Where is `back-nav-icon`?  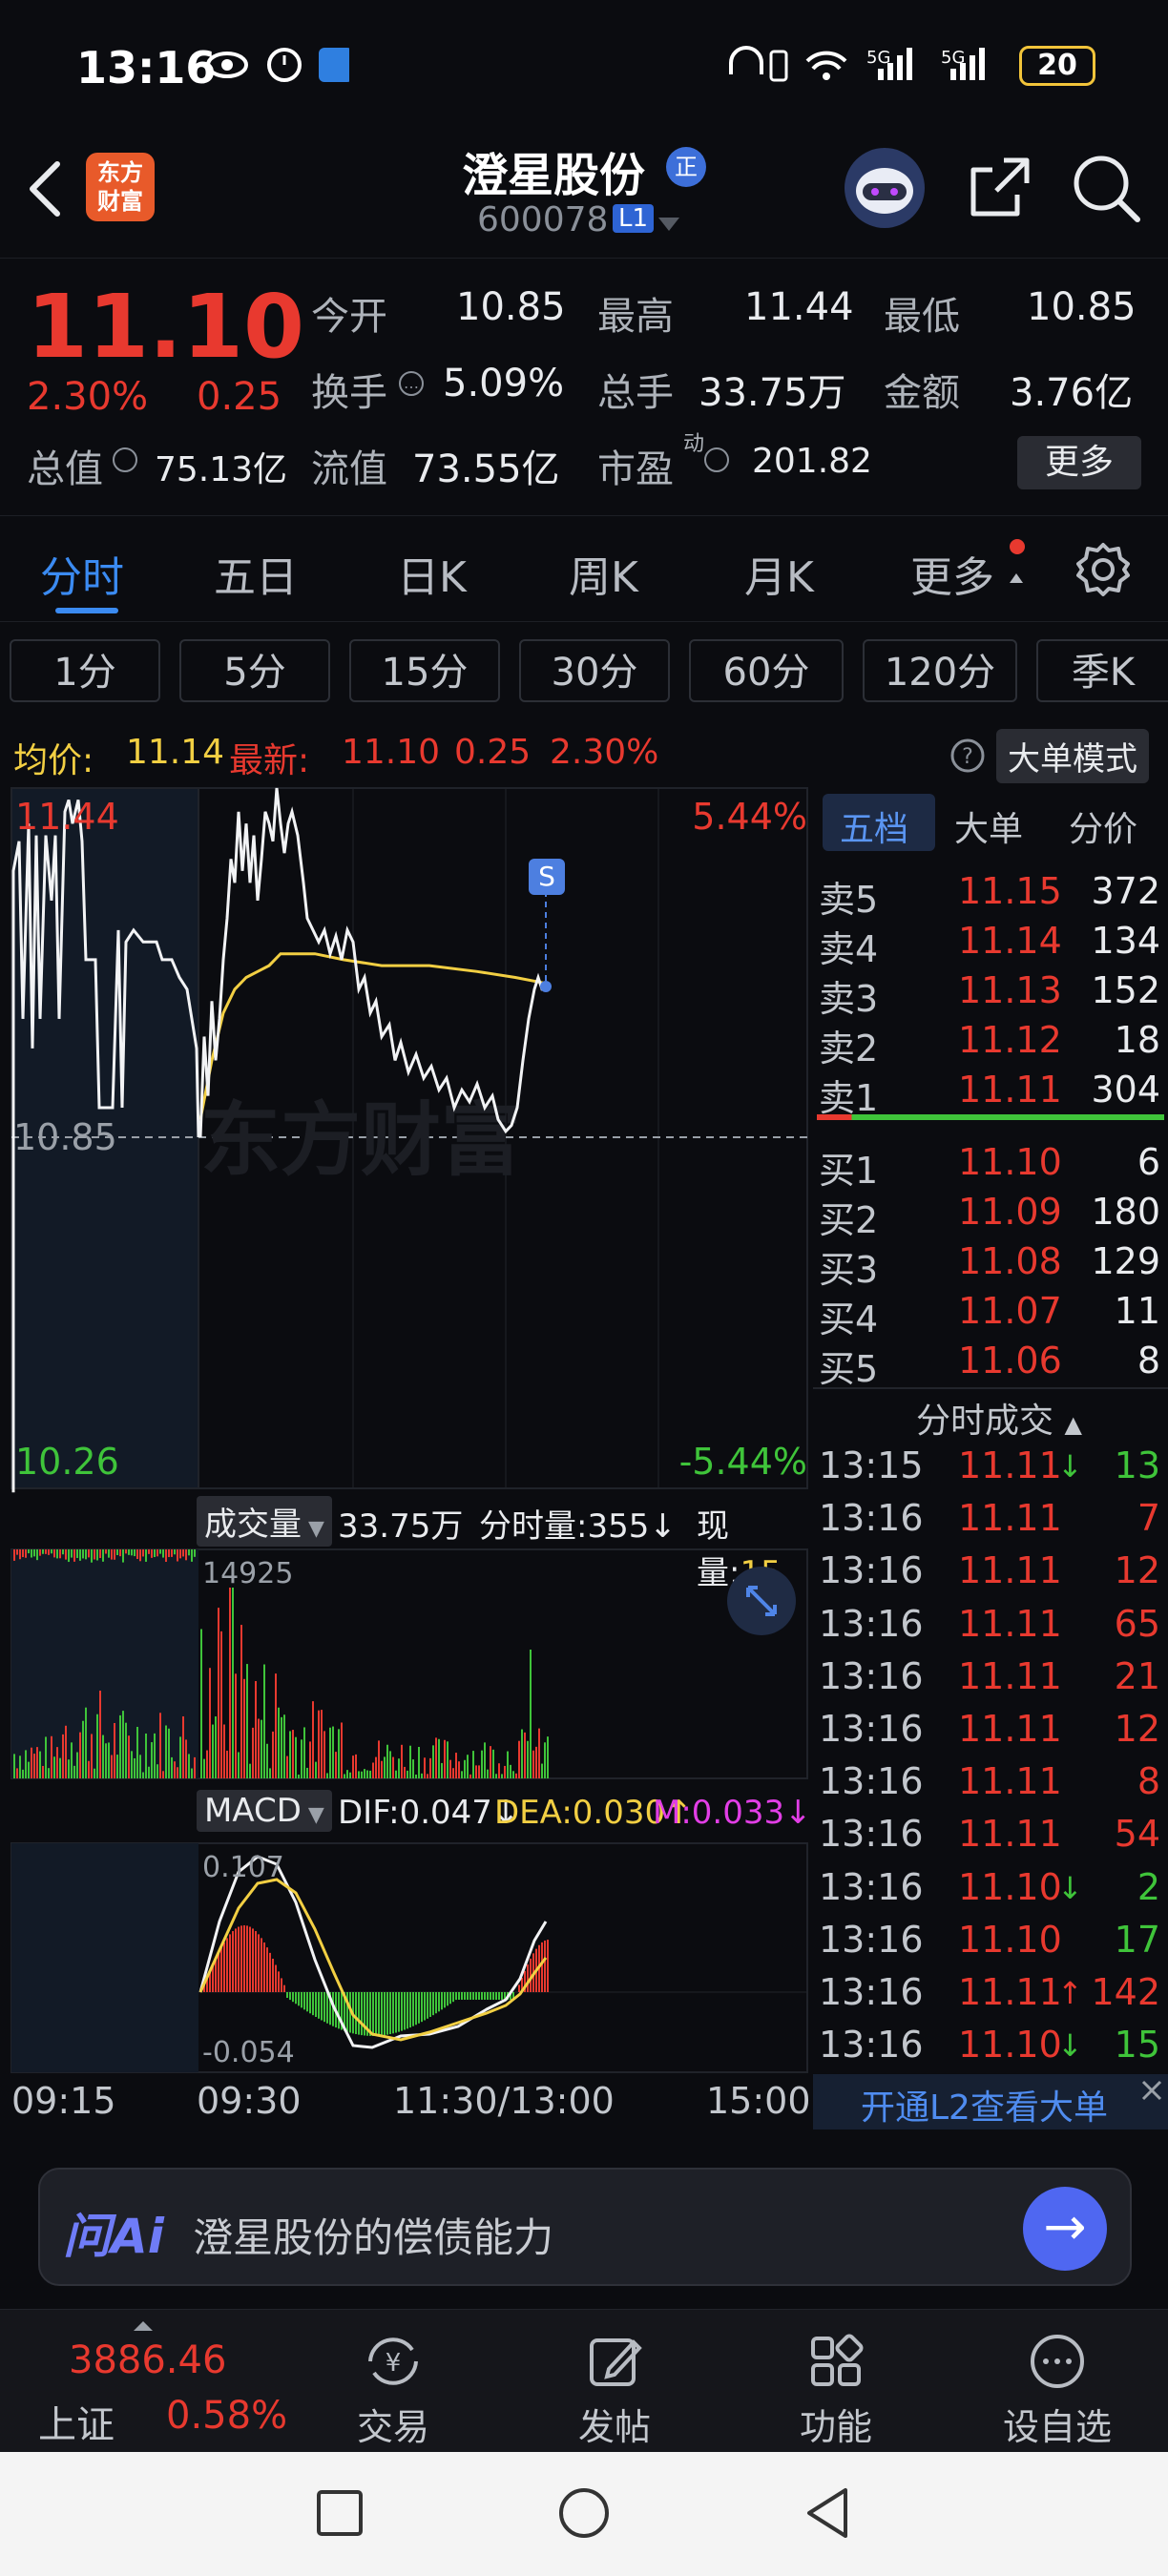 back-nav-icon is located at coordinates (827, 2513).